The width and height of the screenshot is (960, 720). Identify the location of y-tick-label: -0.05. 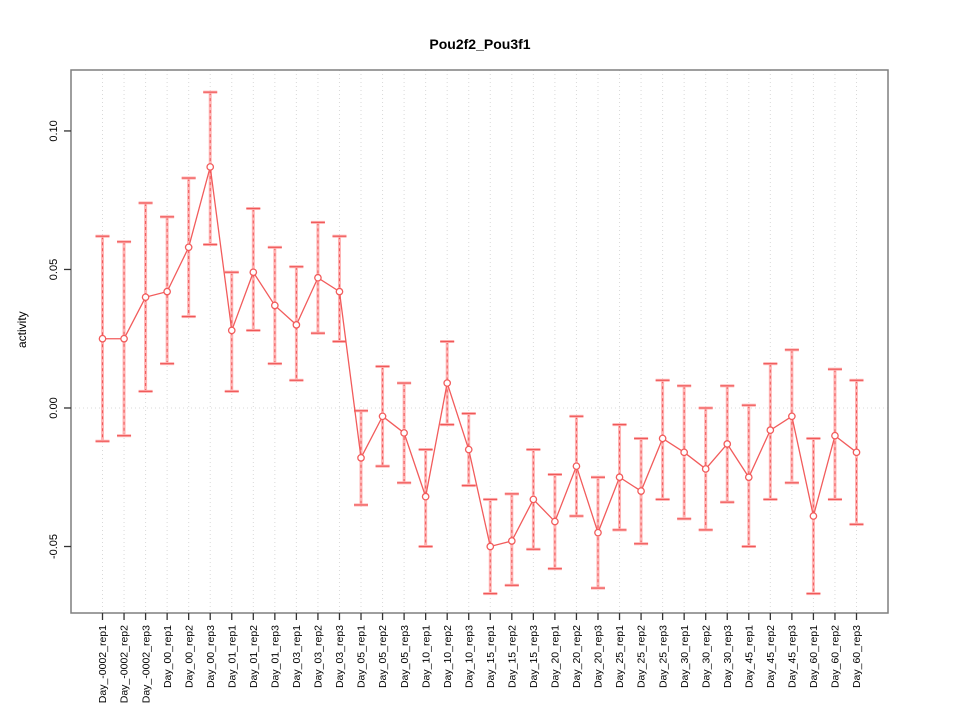
(54, 546).